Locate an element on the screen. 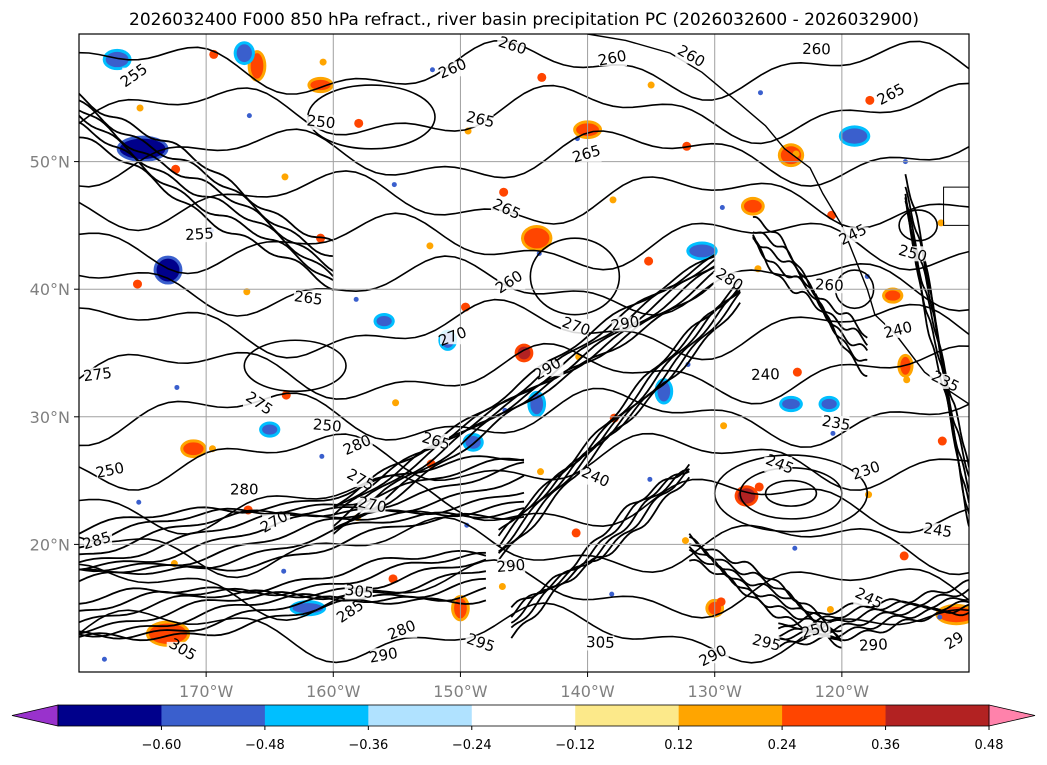 Image resolution: width=1047 pixels, height=765 pixels. colorbar-tick-label: 0.12 is located at coordinates (678, 745).